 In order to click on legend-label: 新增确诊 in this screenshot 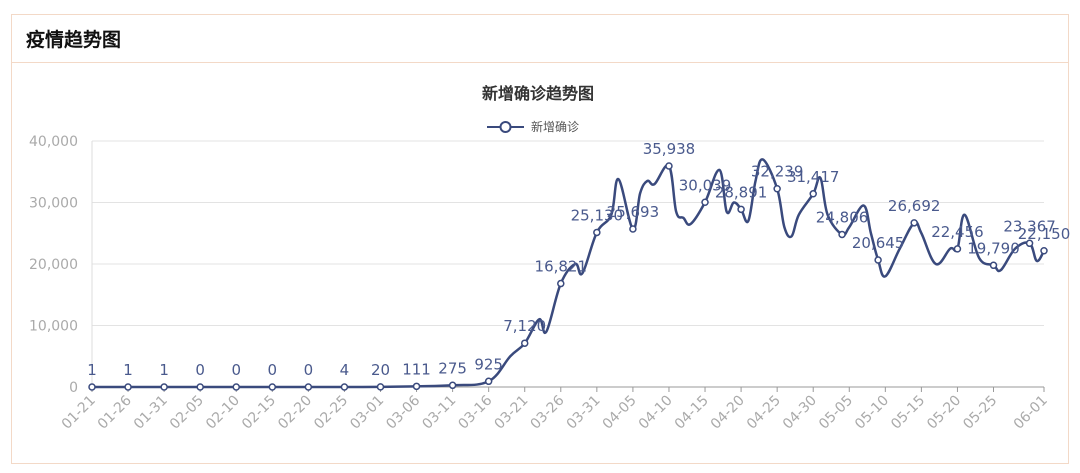, I will do `click(555, 126)`.